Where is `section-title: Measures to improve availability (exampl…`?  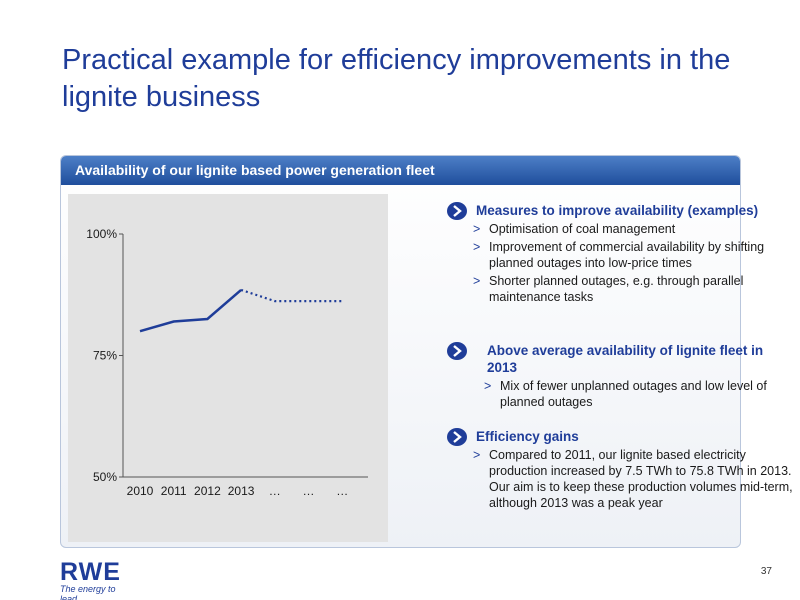 section-title: Measures to improve availability (exampl… is located at coordinates (617, 210).